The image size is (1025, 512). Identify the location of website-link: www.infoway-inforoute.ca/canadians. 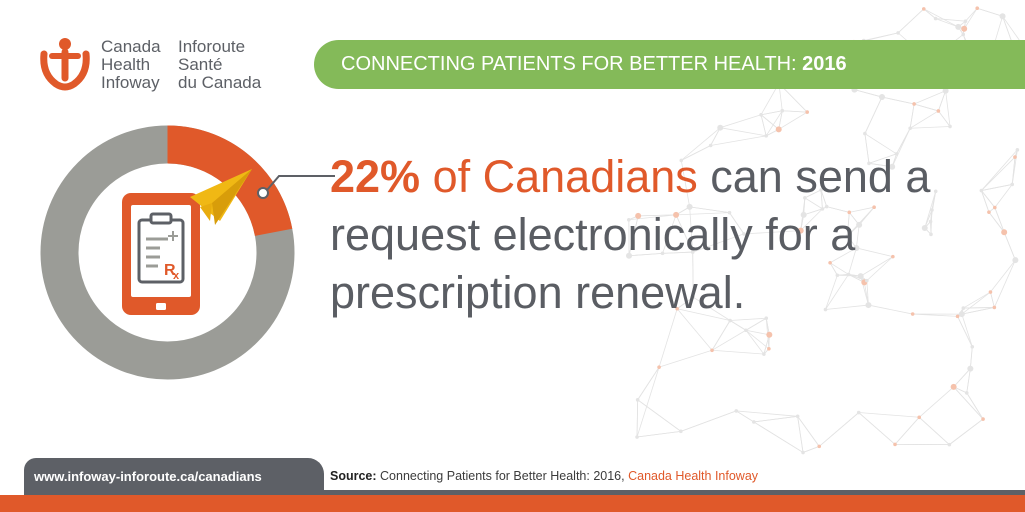
(174, 476).